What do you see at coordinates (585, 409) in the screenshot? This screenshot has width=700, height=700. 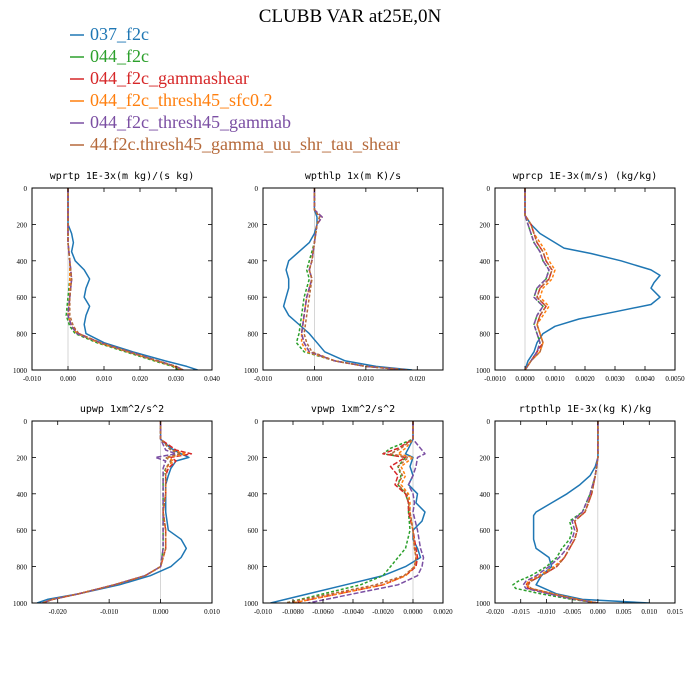 I see `panel-title: rtpthlp 1E-3x(kg K)/kg` at bounding box center [585, 409].